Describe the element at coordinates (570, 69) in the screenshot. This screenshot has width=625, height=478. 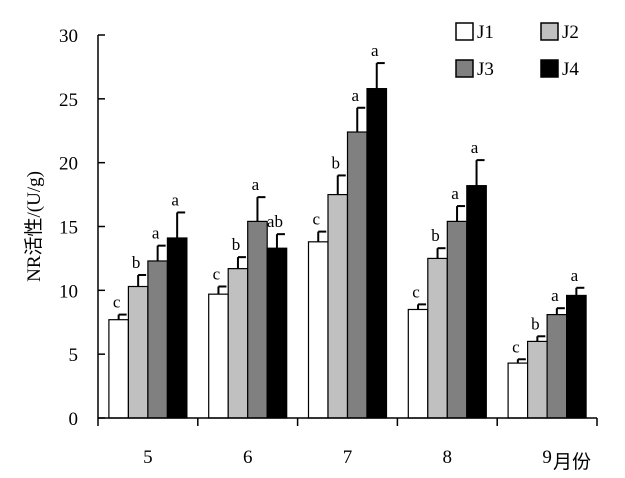
I see `legend-label: J4` at that location.